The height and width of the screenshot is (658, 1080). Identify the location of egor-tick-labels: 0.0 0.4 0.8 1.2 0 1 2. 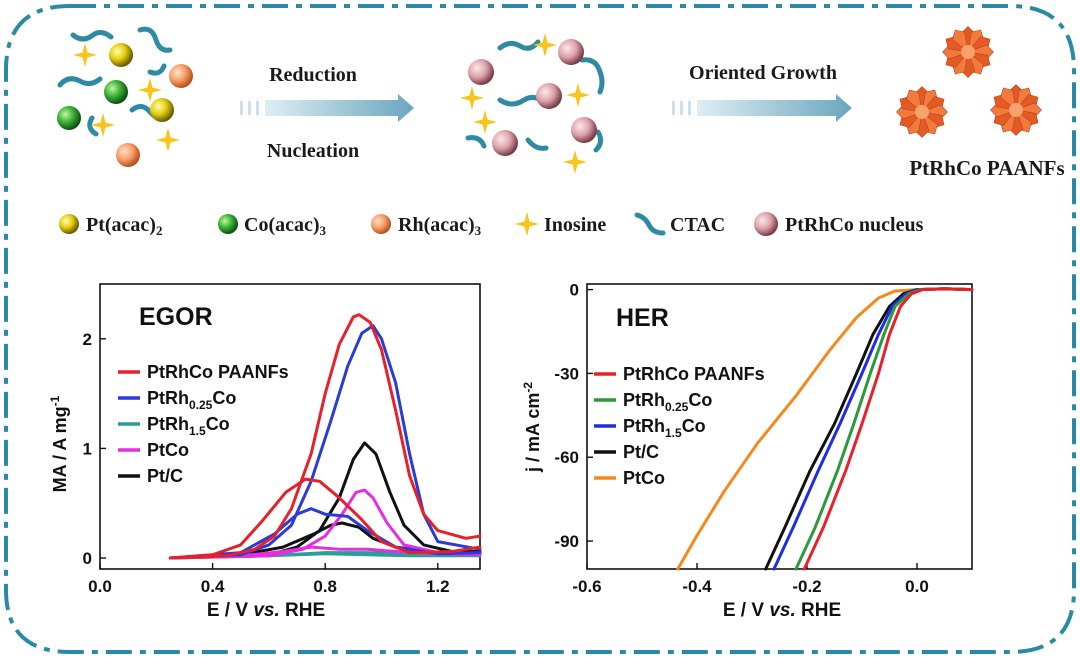
(266, 463).